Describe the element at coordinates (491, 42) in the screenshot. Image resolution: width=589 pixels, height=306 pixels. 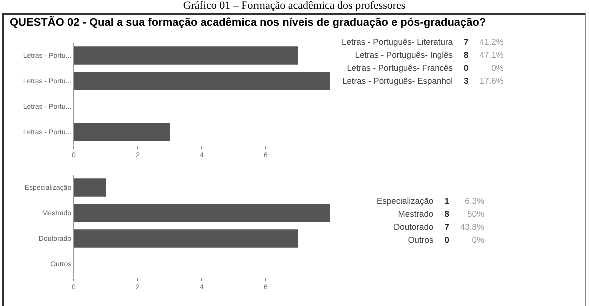
I see `data-label: 41.2%` at that location.